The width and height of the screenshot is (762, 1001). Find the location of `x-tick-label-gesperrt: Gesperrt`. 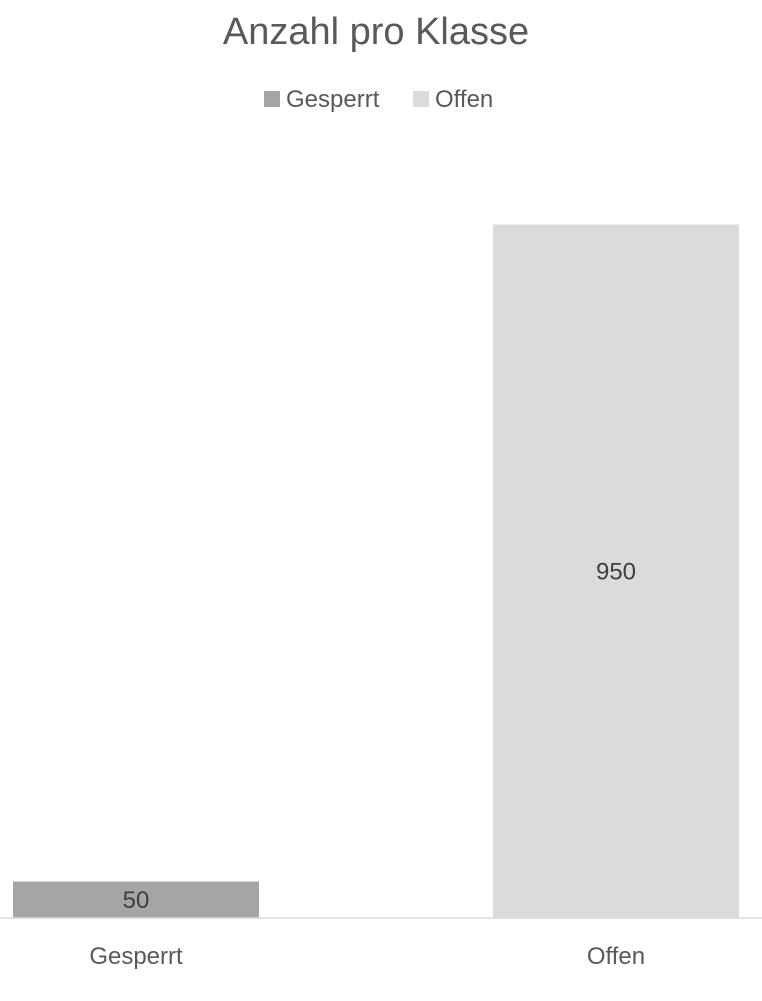

x-tick-label-gesperrt: Gesperrt is located at coordinates (136, 956).